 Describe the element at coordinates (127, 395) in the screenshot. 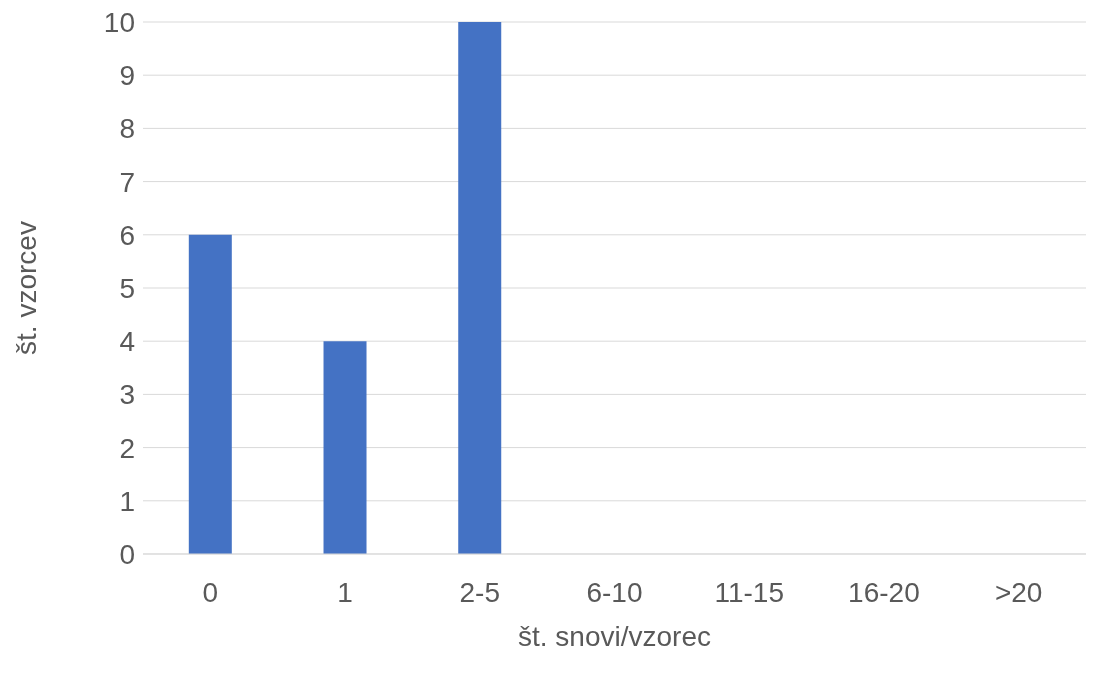

I see `y-tick-label: 3` at that location.